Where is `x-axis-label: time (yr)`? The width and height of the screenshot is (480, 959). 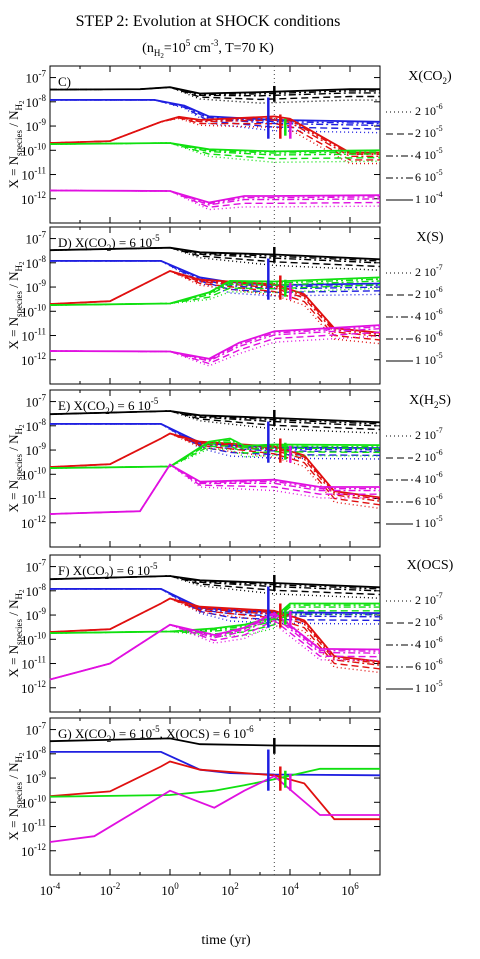 x-axis-label: time (yr) is located at coordinates (226, 940).